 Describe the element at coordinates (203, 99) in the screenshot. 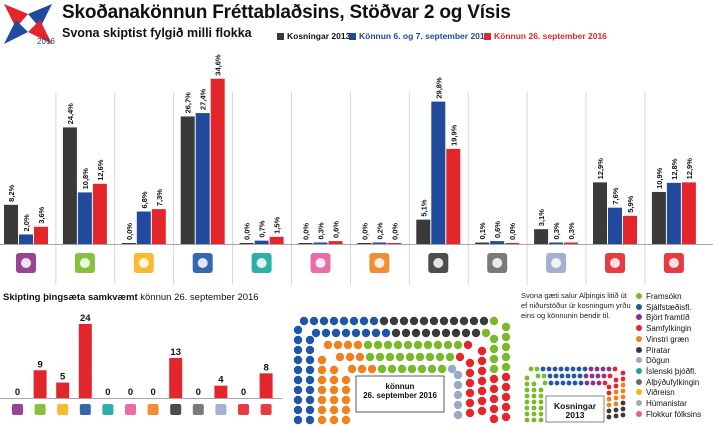

I see `data-label: 27,4%` at that location.